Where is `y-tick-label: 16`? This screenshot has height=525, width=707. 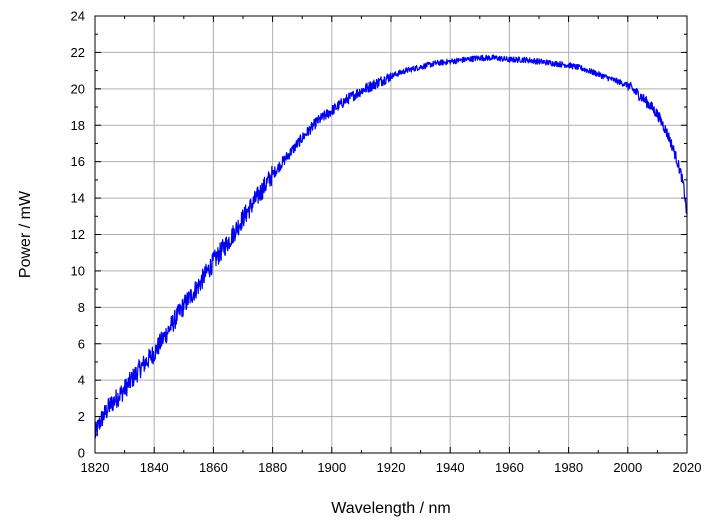
y-tick-label: 16 is located at coordinates (78, 161).